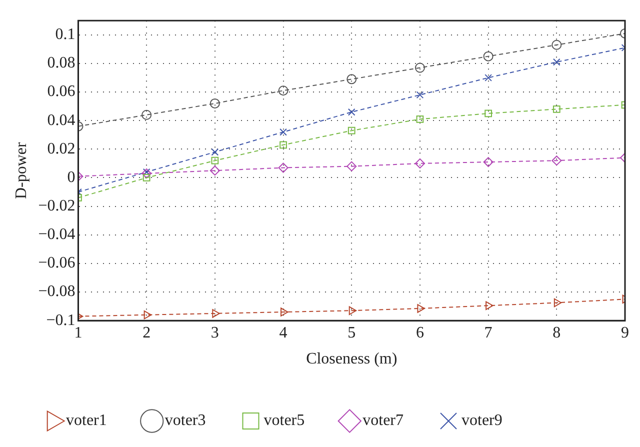 The image size is (640, 447). What do you see at coordinates (352, 359) in the screenshot?
I see `x-axis-title: Closeness (m)` at bounding box center [352, 359].